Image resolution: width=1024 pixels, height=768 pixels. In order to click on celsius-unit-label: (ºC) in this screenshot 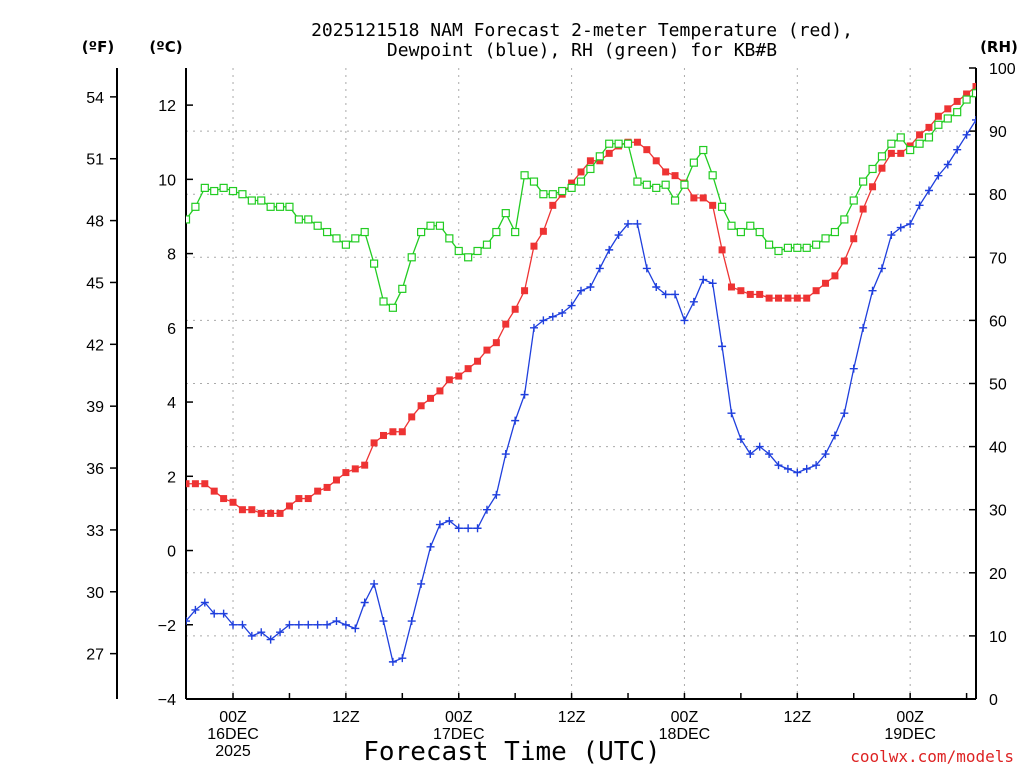, I will do `click(165, 47)`.